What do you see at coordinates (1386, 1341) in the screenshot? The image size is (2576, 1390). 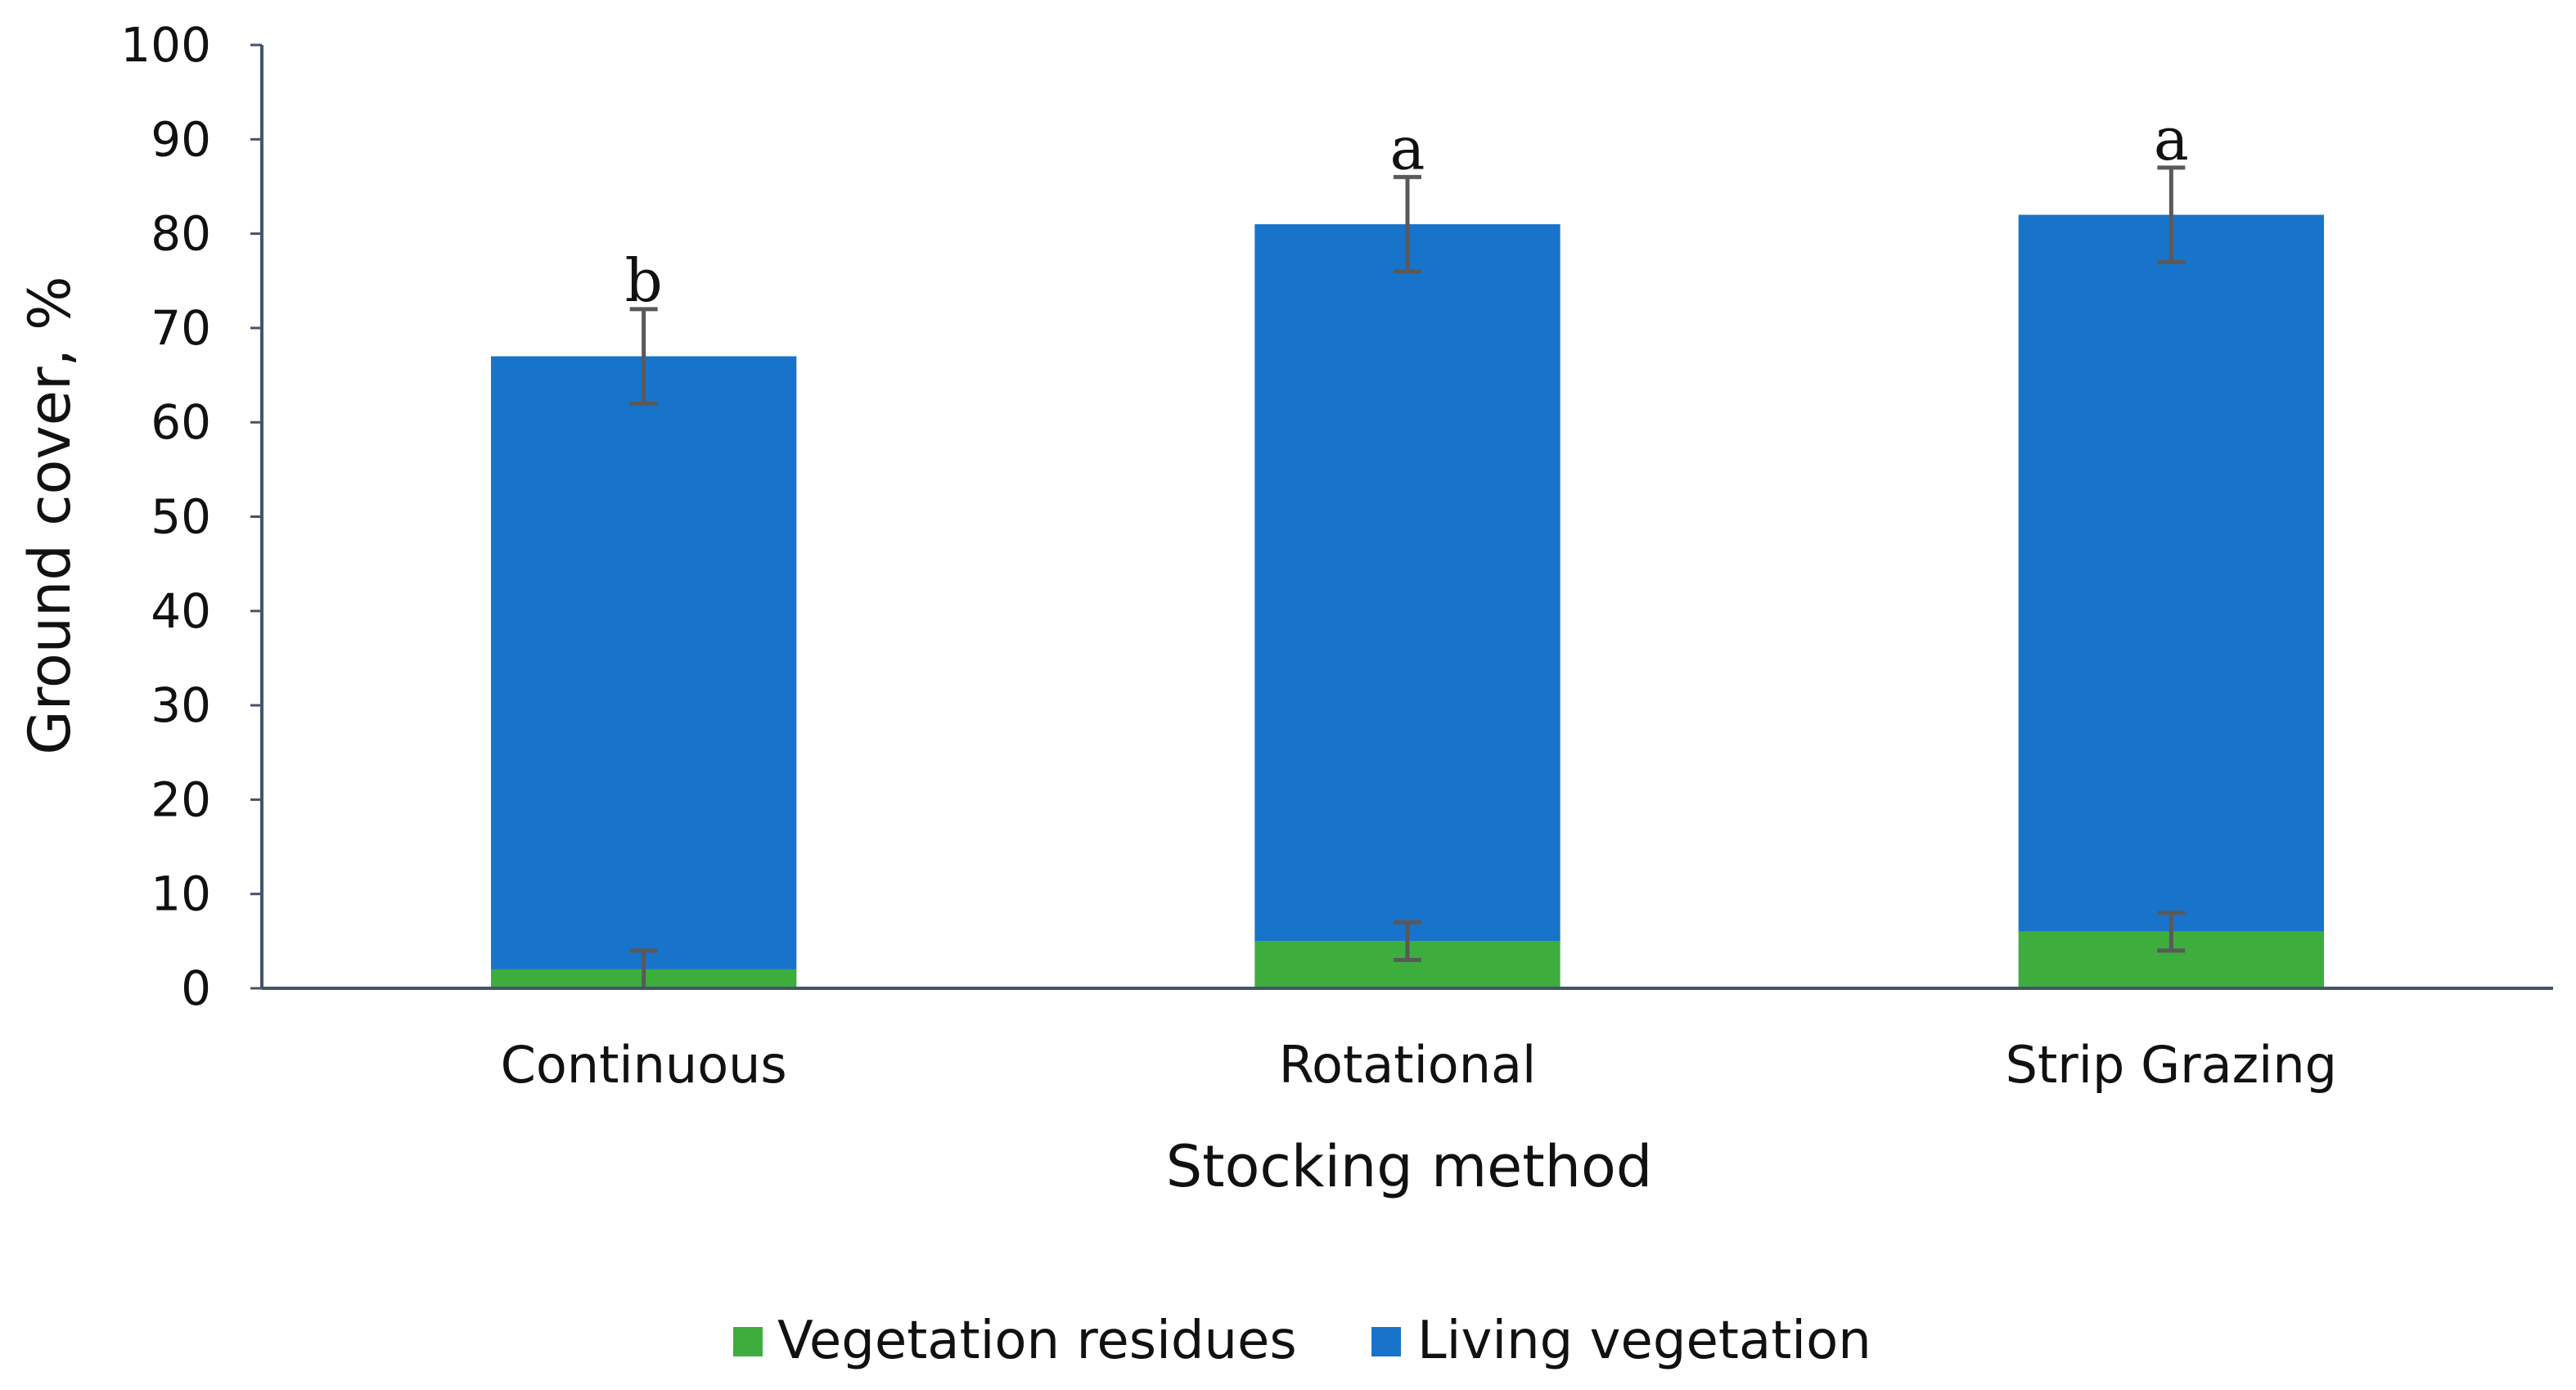 I see `legend-swatch-living-vegetation` at bounding box center [1386, 1341].